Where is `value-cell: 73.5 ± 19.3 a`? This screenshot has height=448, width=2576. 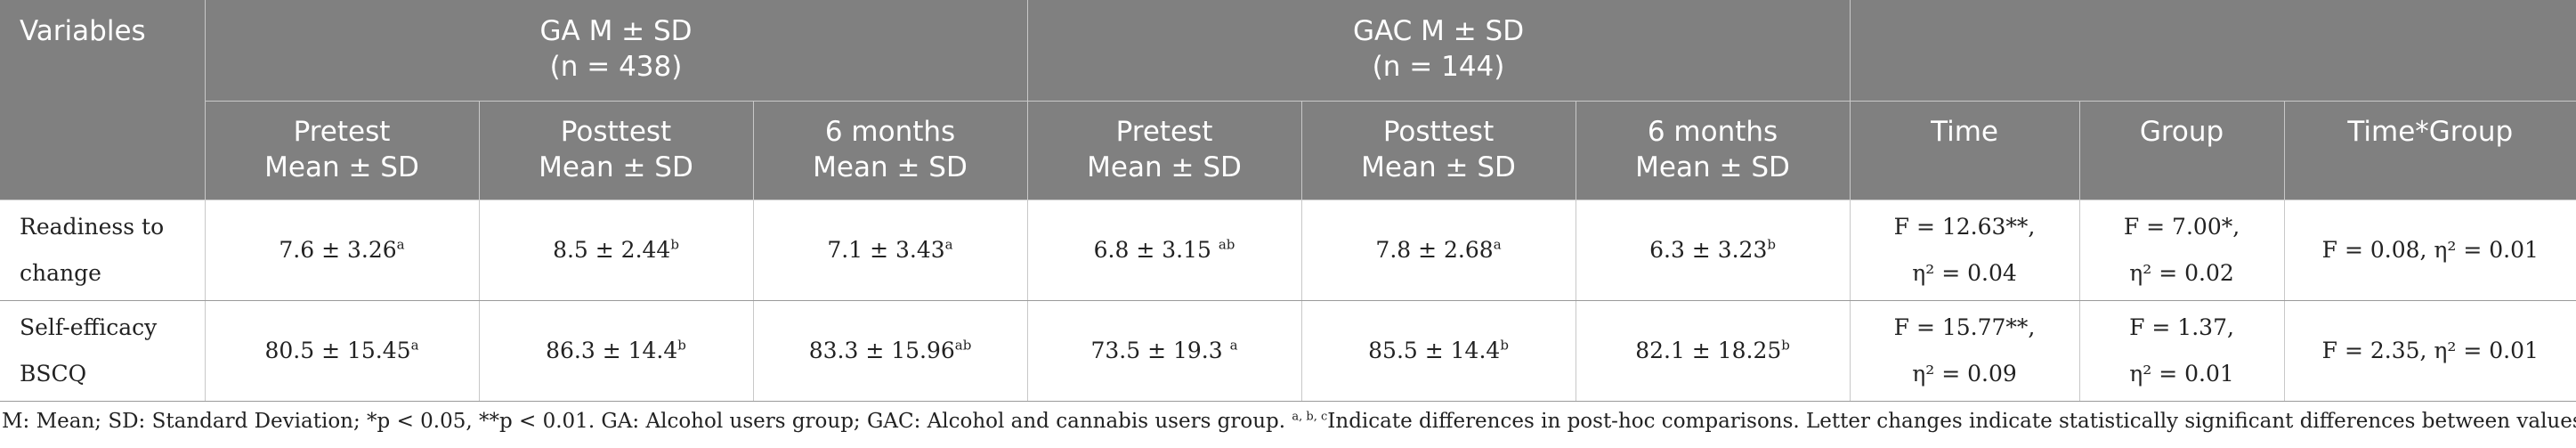
value-cell: 73.5 ± 19.3 a is located at coordinates (1164, 351).